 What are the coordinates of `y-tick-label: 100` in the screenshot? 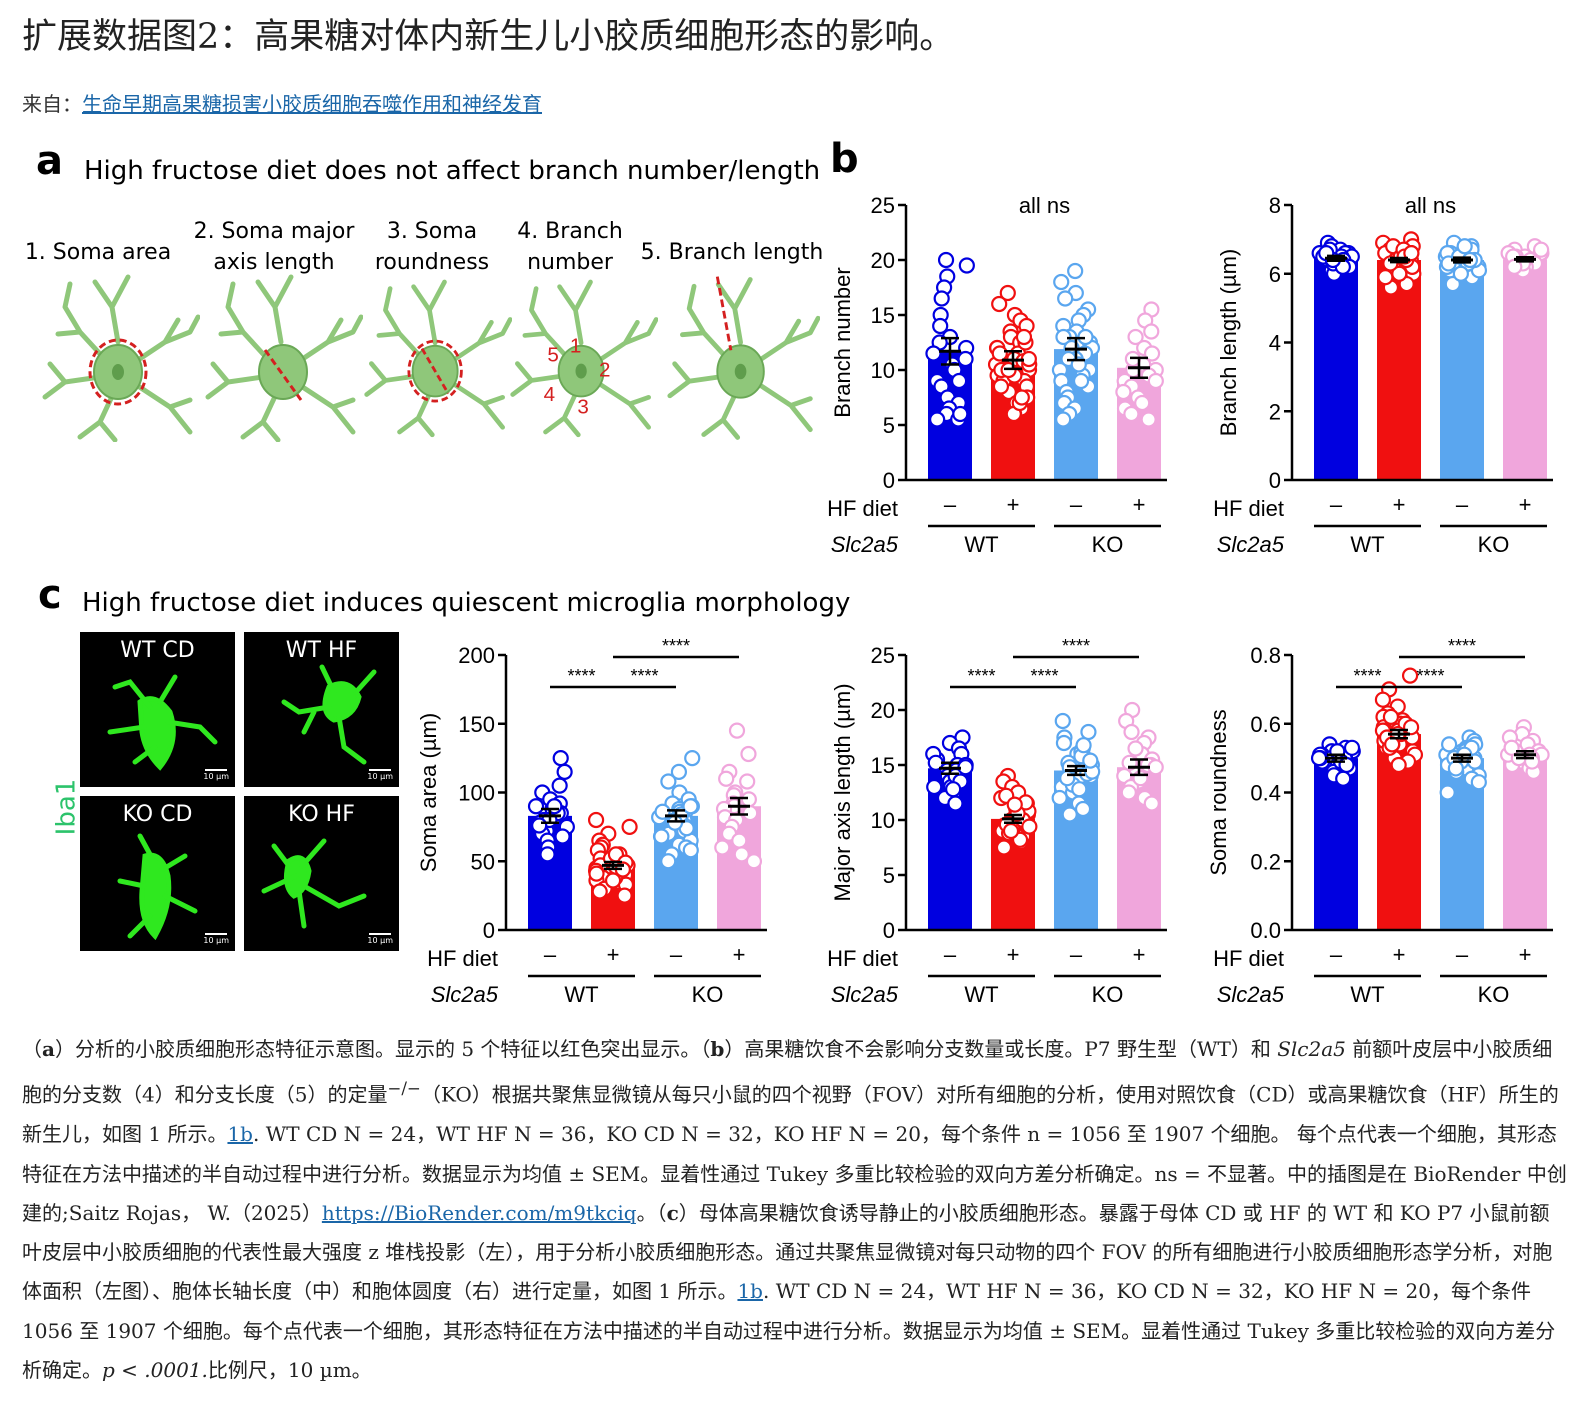 It's located at (476, 793).